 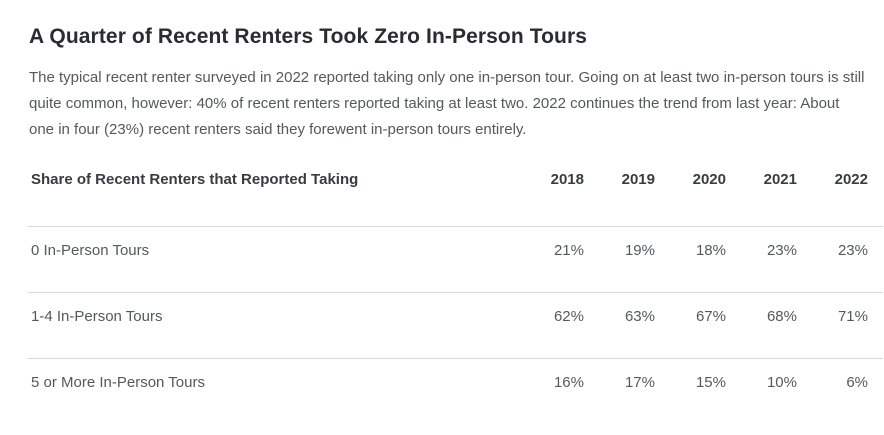 What do you see at coordinates (619, 259) in the screenshot?
I see `cell-value: 19%` at bounding box center [619, 259].